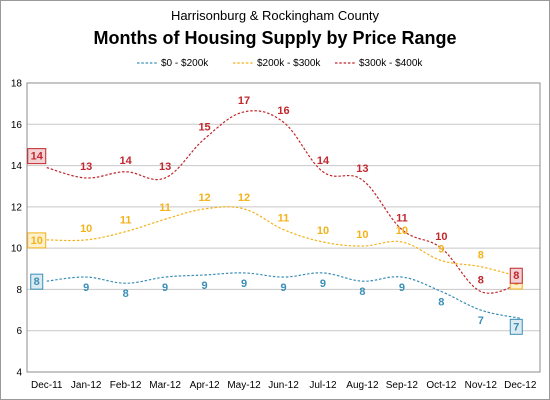  Describe the element at coordinates (520, 385) in the screenshot. I see `x-tick-label: Dec-12` at that location.